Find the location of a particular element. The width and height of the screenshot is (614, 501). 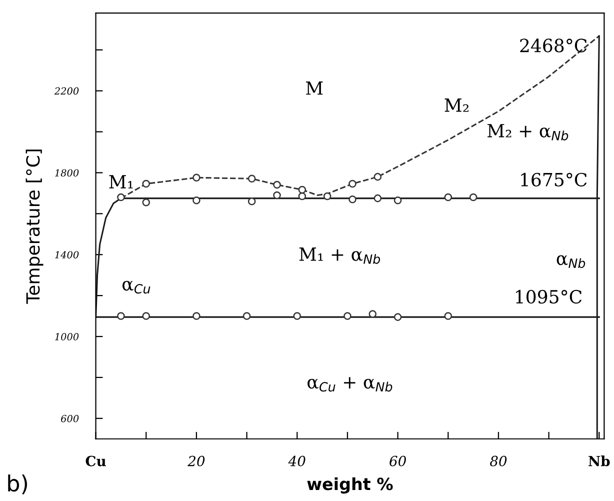

annotation: M₂ is located at coordinates (456, 105).